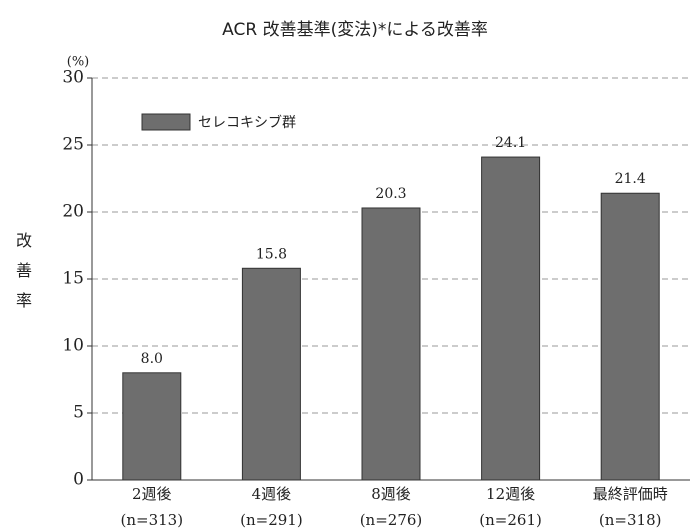 Image resolution: width=690 pixels, height=531 pixels. Describe the element at coordinates (73, 279) in the screenshot. I see `y-tick-label: 15` at that location.